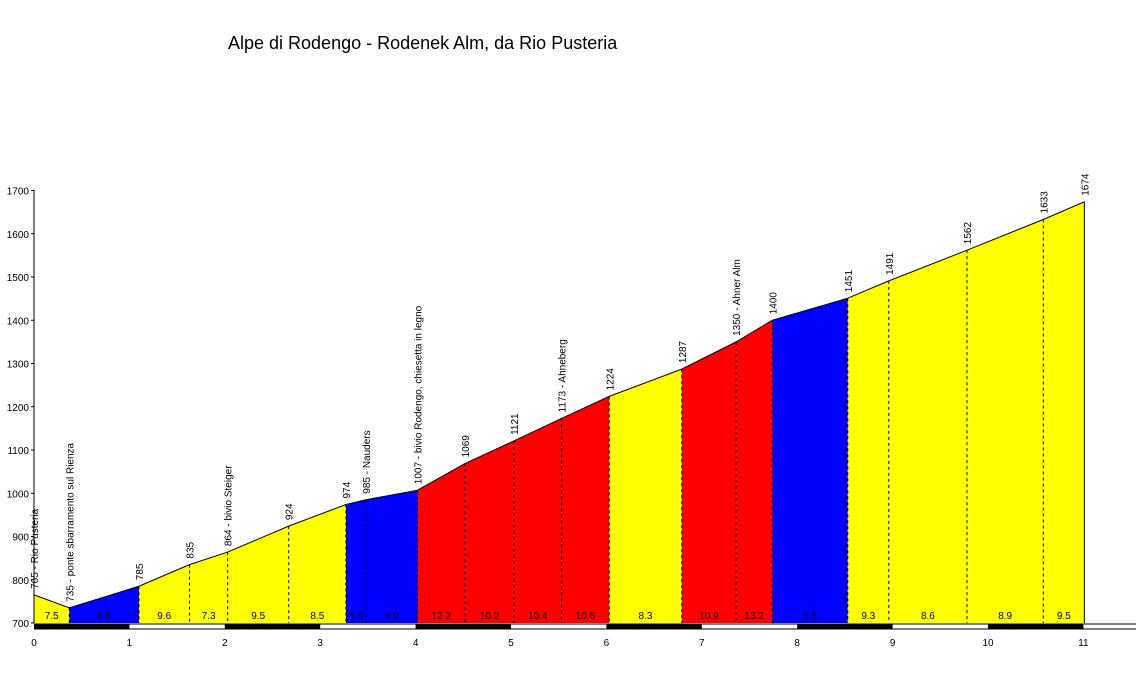  What do you see at coordinates (490, 616) in the screenshot?
I see `gradient-label: 10.2` at bounding box center [490, 616].